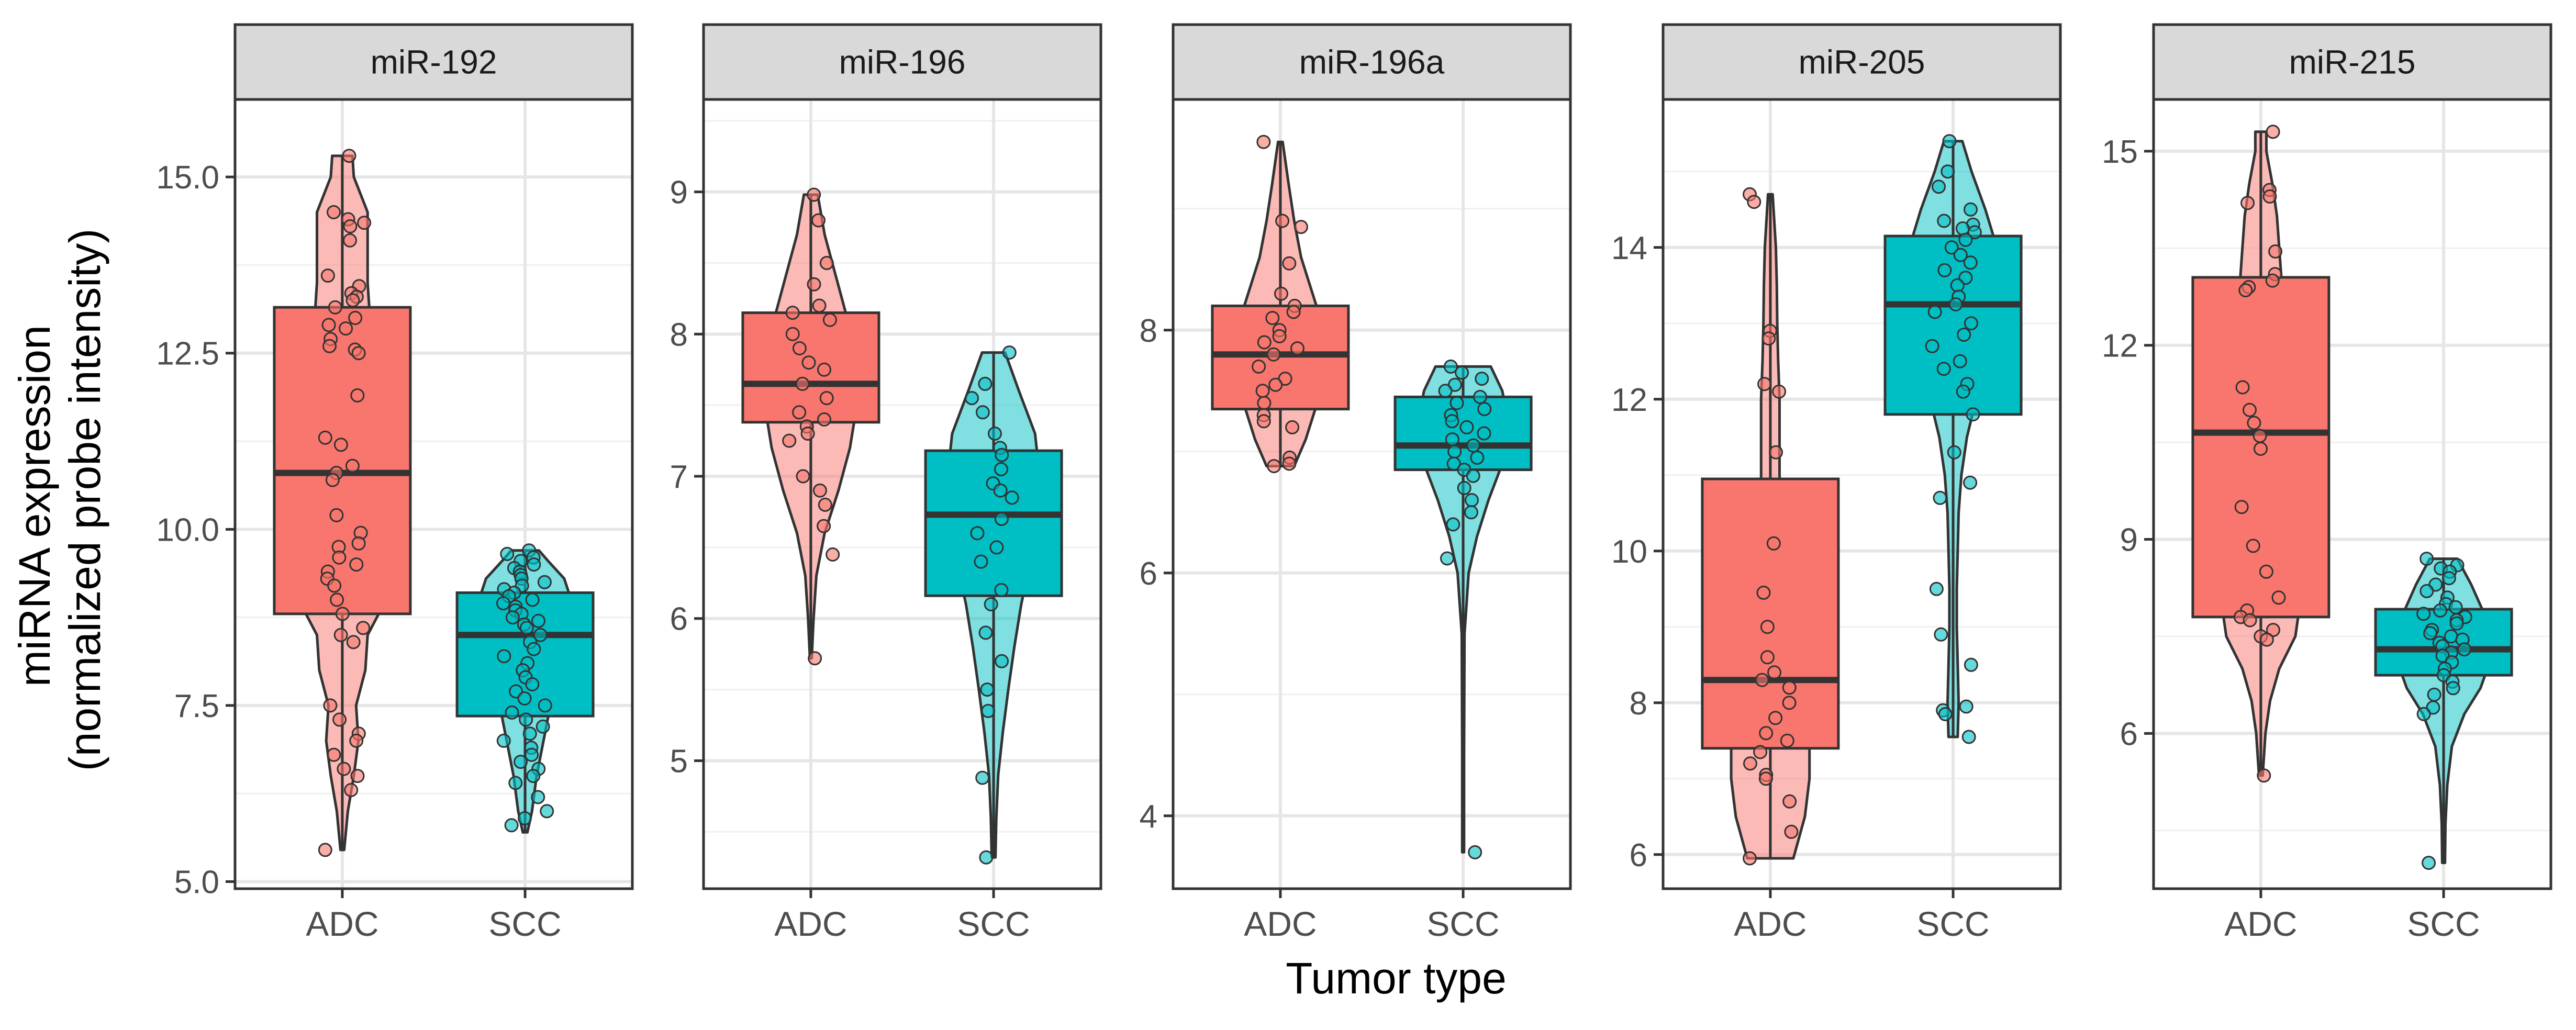 The image size is (2576, 1030). Describe the element at coordinates (1629, 248) in the screenshot. I see `y-tick-label: 14` at that location.